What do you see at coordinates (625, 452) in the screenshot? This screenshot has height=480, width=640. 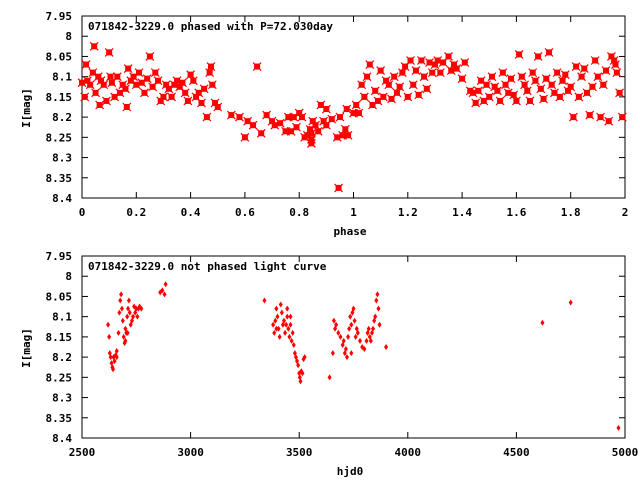 I see `unphased-x-tick-label: 5000` at bounding box center [625, 452].